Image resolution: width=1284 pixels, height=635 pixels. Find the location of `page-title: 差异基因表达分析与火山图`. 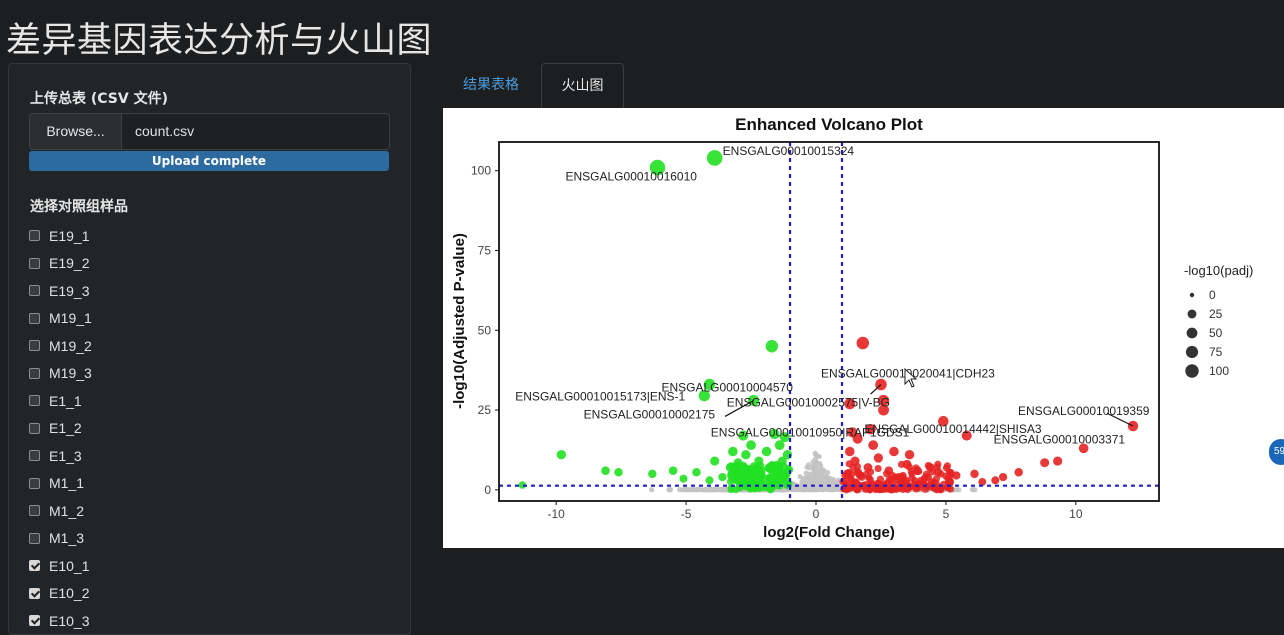

page-title: 差异基因表达分析与火山图 is located at coordinates (219, 41).